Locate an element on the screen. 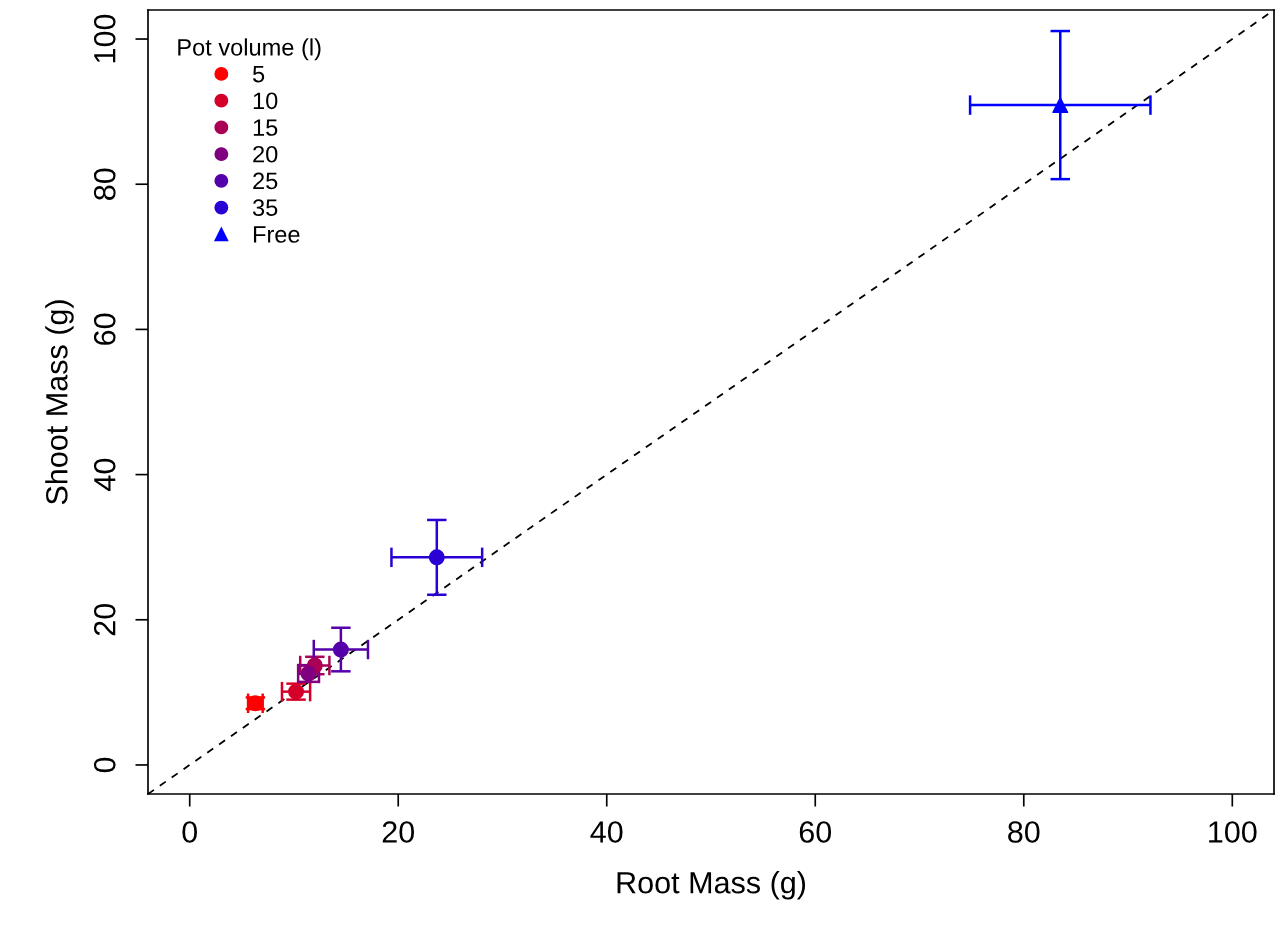 Image resolution: width=1276 pixels, height=932 pixels. x-tick-label: 0 is located at coordinates (190, 832).